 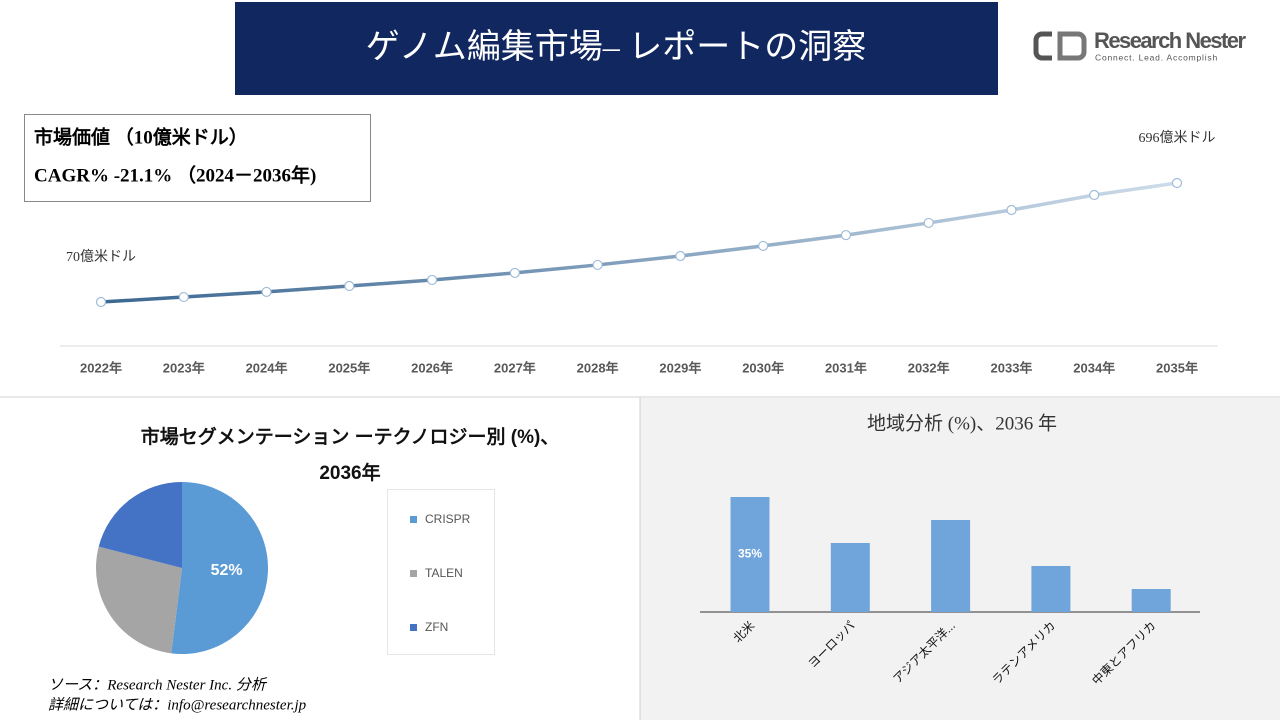 I want to click on legend-box, so click(x=441, y=572).